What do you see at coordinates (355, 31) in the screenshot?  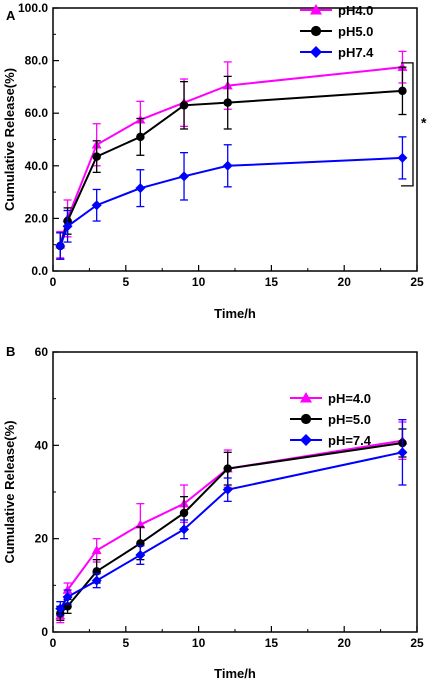 I see `legend-label: pH5.0` at bounding box center [355, 31].